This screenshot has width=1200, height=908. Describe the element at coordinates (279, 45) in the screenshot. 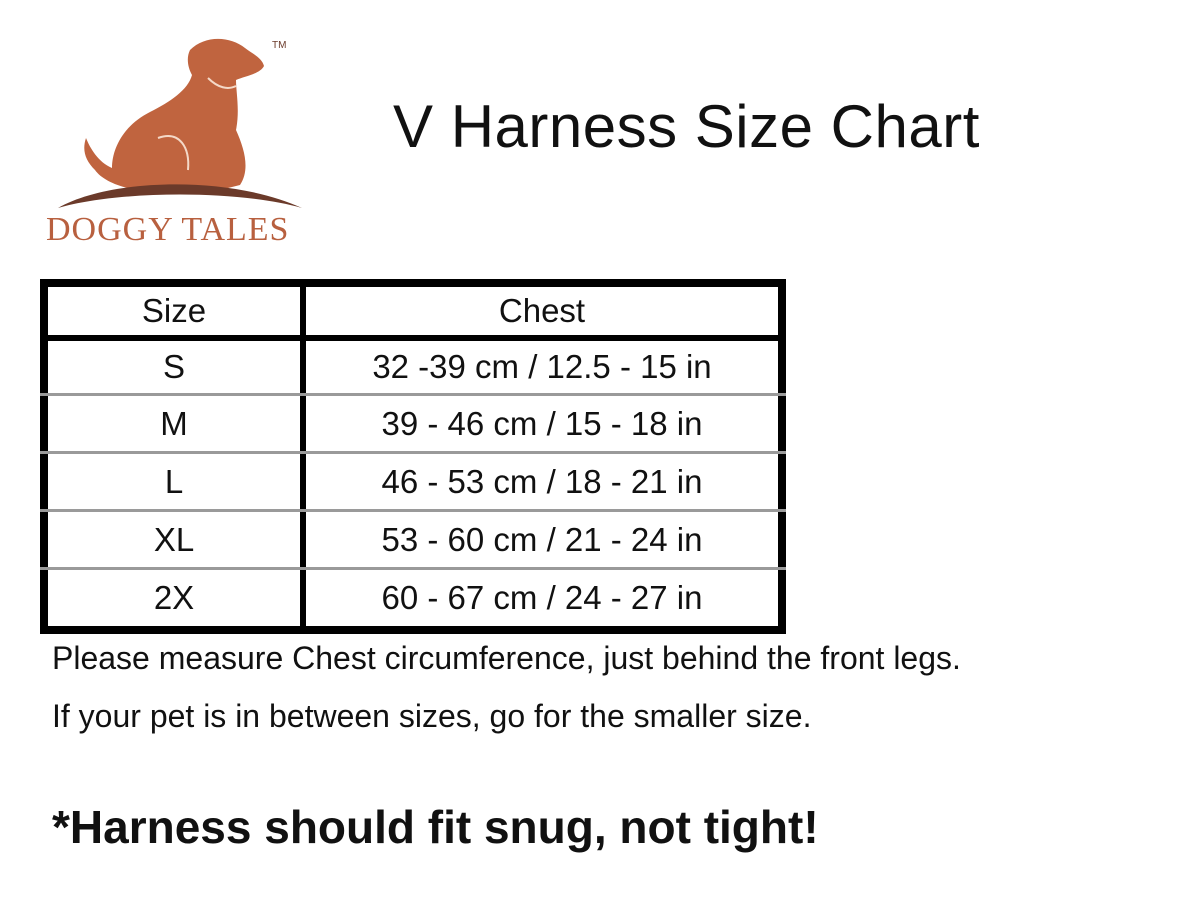

I see `trademark-mark: TM` at that location.